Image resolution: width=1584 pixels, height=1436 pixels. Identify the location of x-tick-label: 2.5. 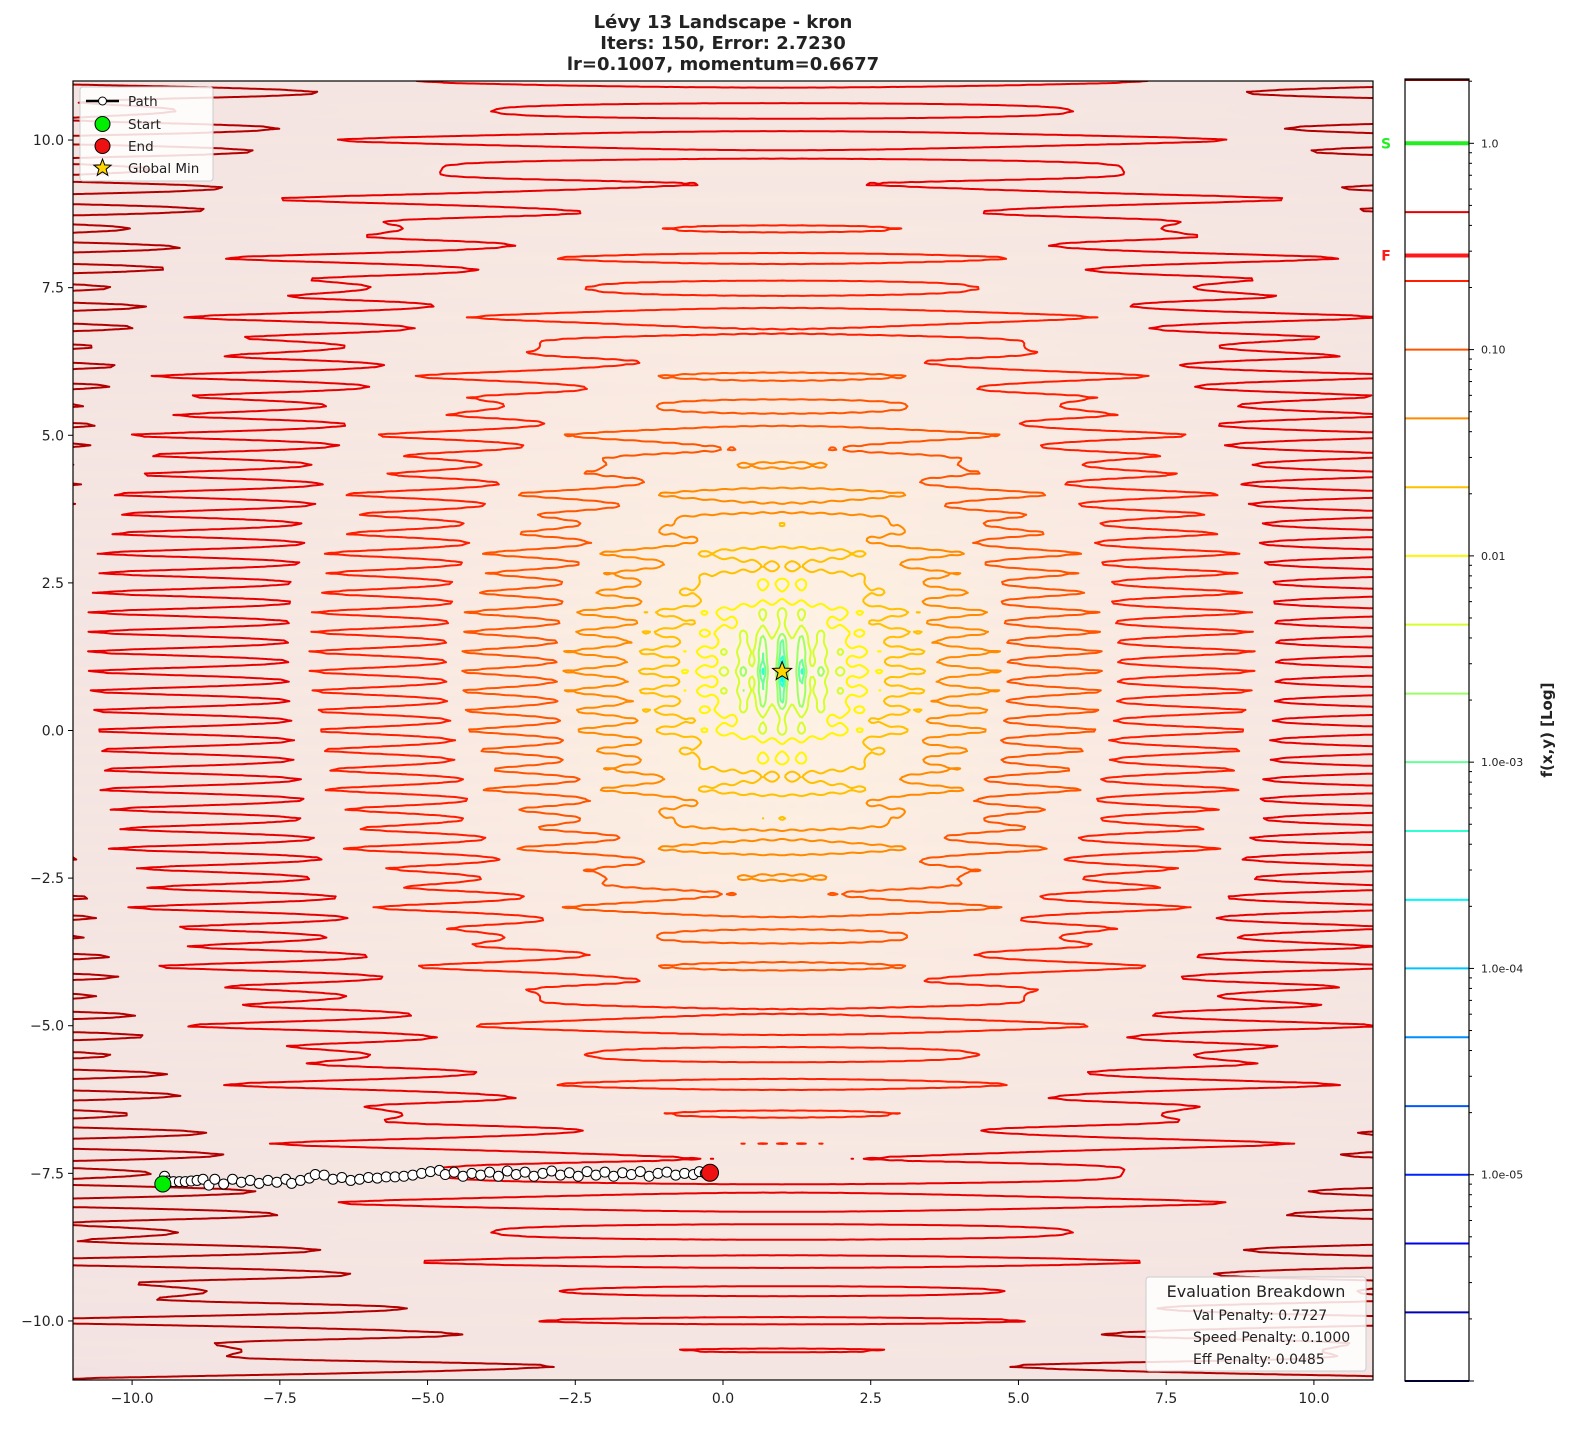
(871, 1399).